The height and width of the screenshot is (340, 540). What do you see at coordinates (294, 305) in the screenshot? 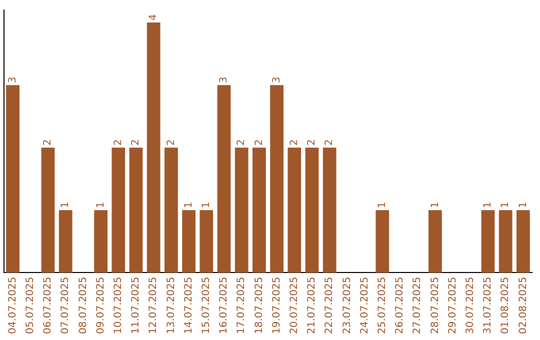
I see `x-tick-label: 20.07.2025` at bounding box center [294, 305].